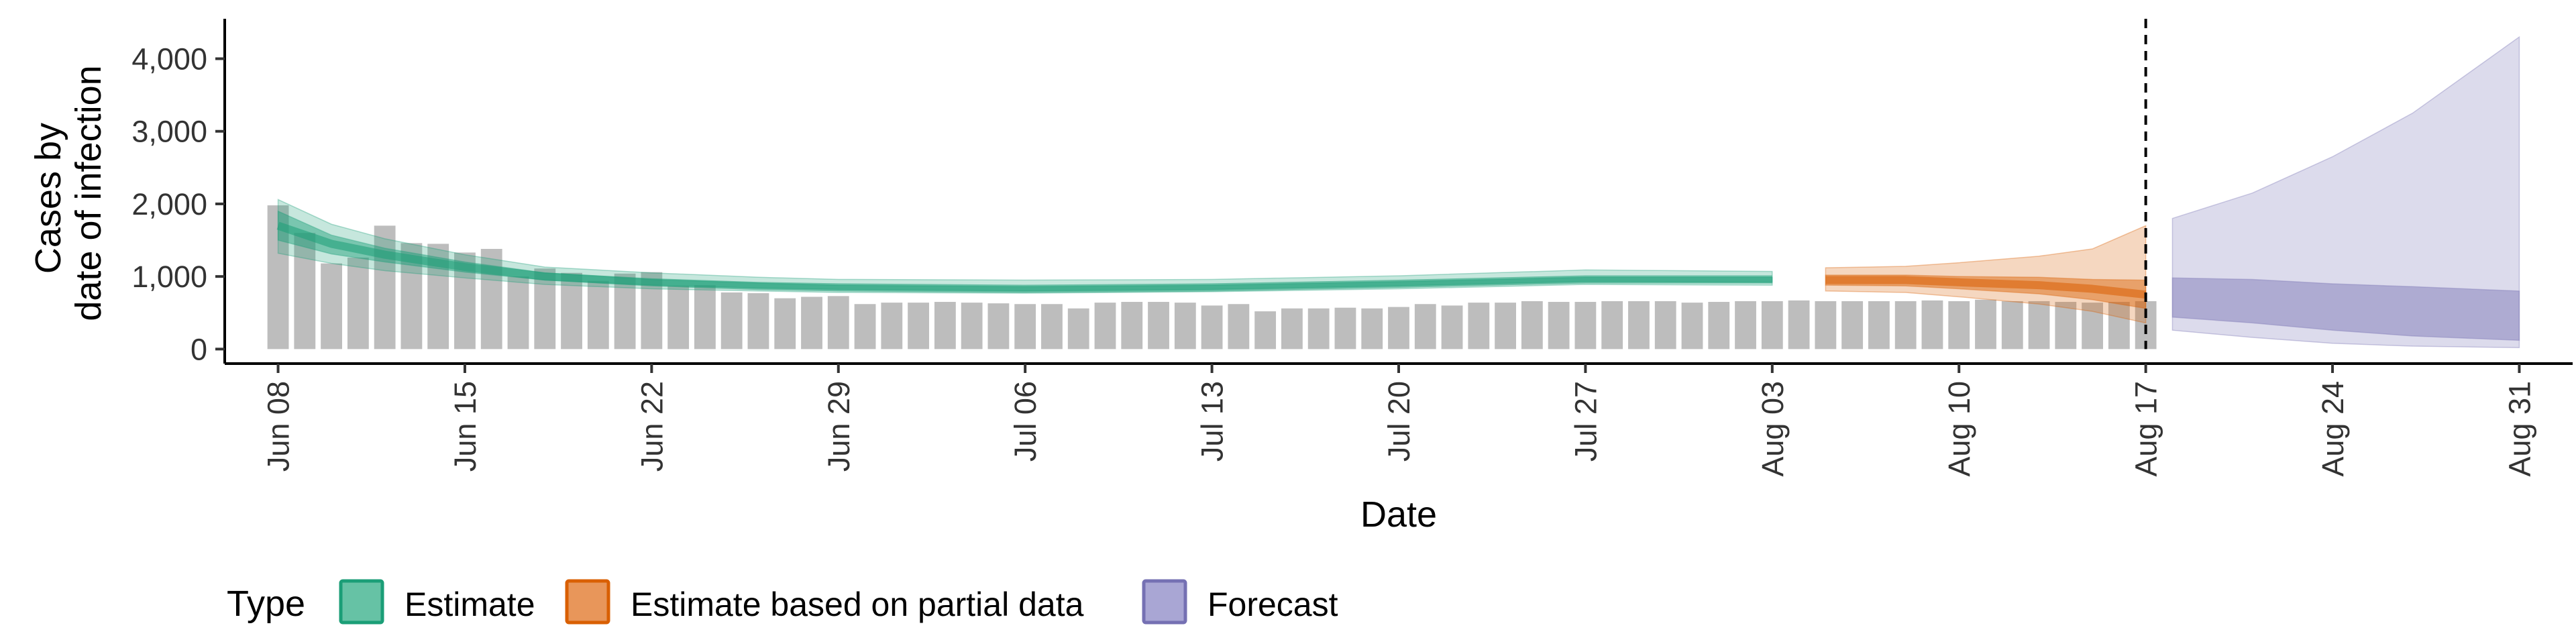 This screenshot has height=644, width=2576. What do you see at coordinates (1212, 421) in the screenshot?
I see `x-tick-label: Jul 13` at bounding box center [1212, 421].